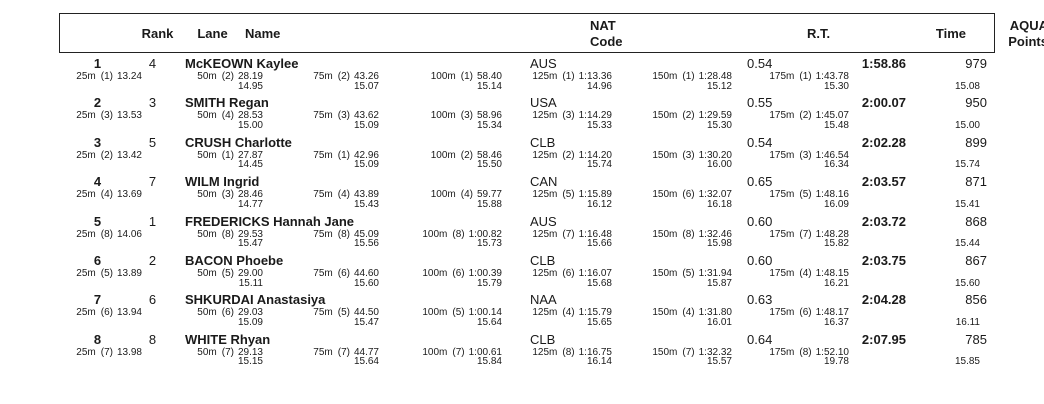 This screenshot has height=404, width=1044. What do you see at coordinates (715, 313) in the screenshot?
I see `split-cumulative-time: 1:31.80` at bounding box center [715, 313].